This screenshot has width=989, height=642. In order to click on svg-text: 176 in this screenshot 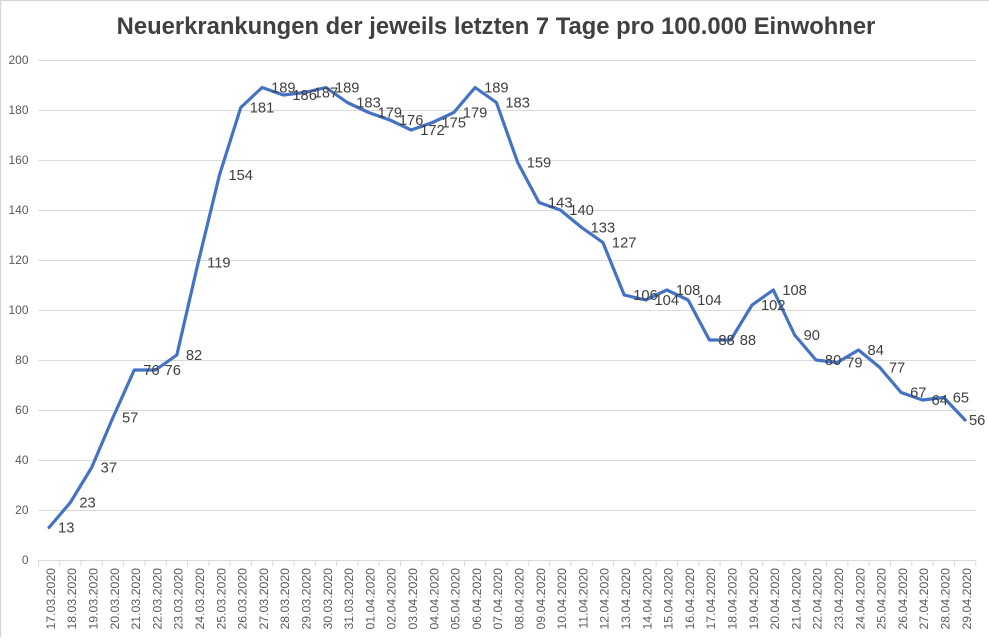, I will do `click(411, 121)`.